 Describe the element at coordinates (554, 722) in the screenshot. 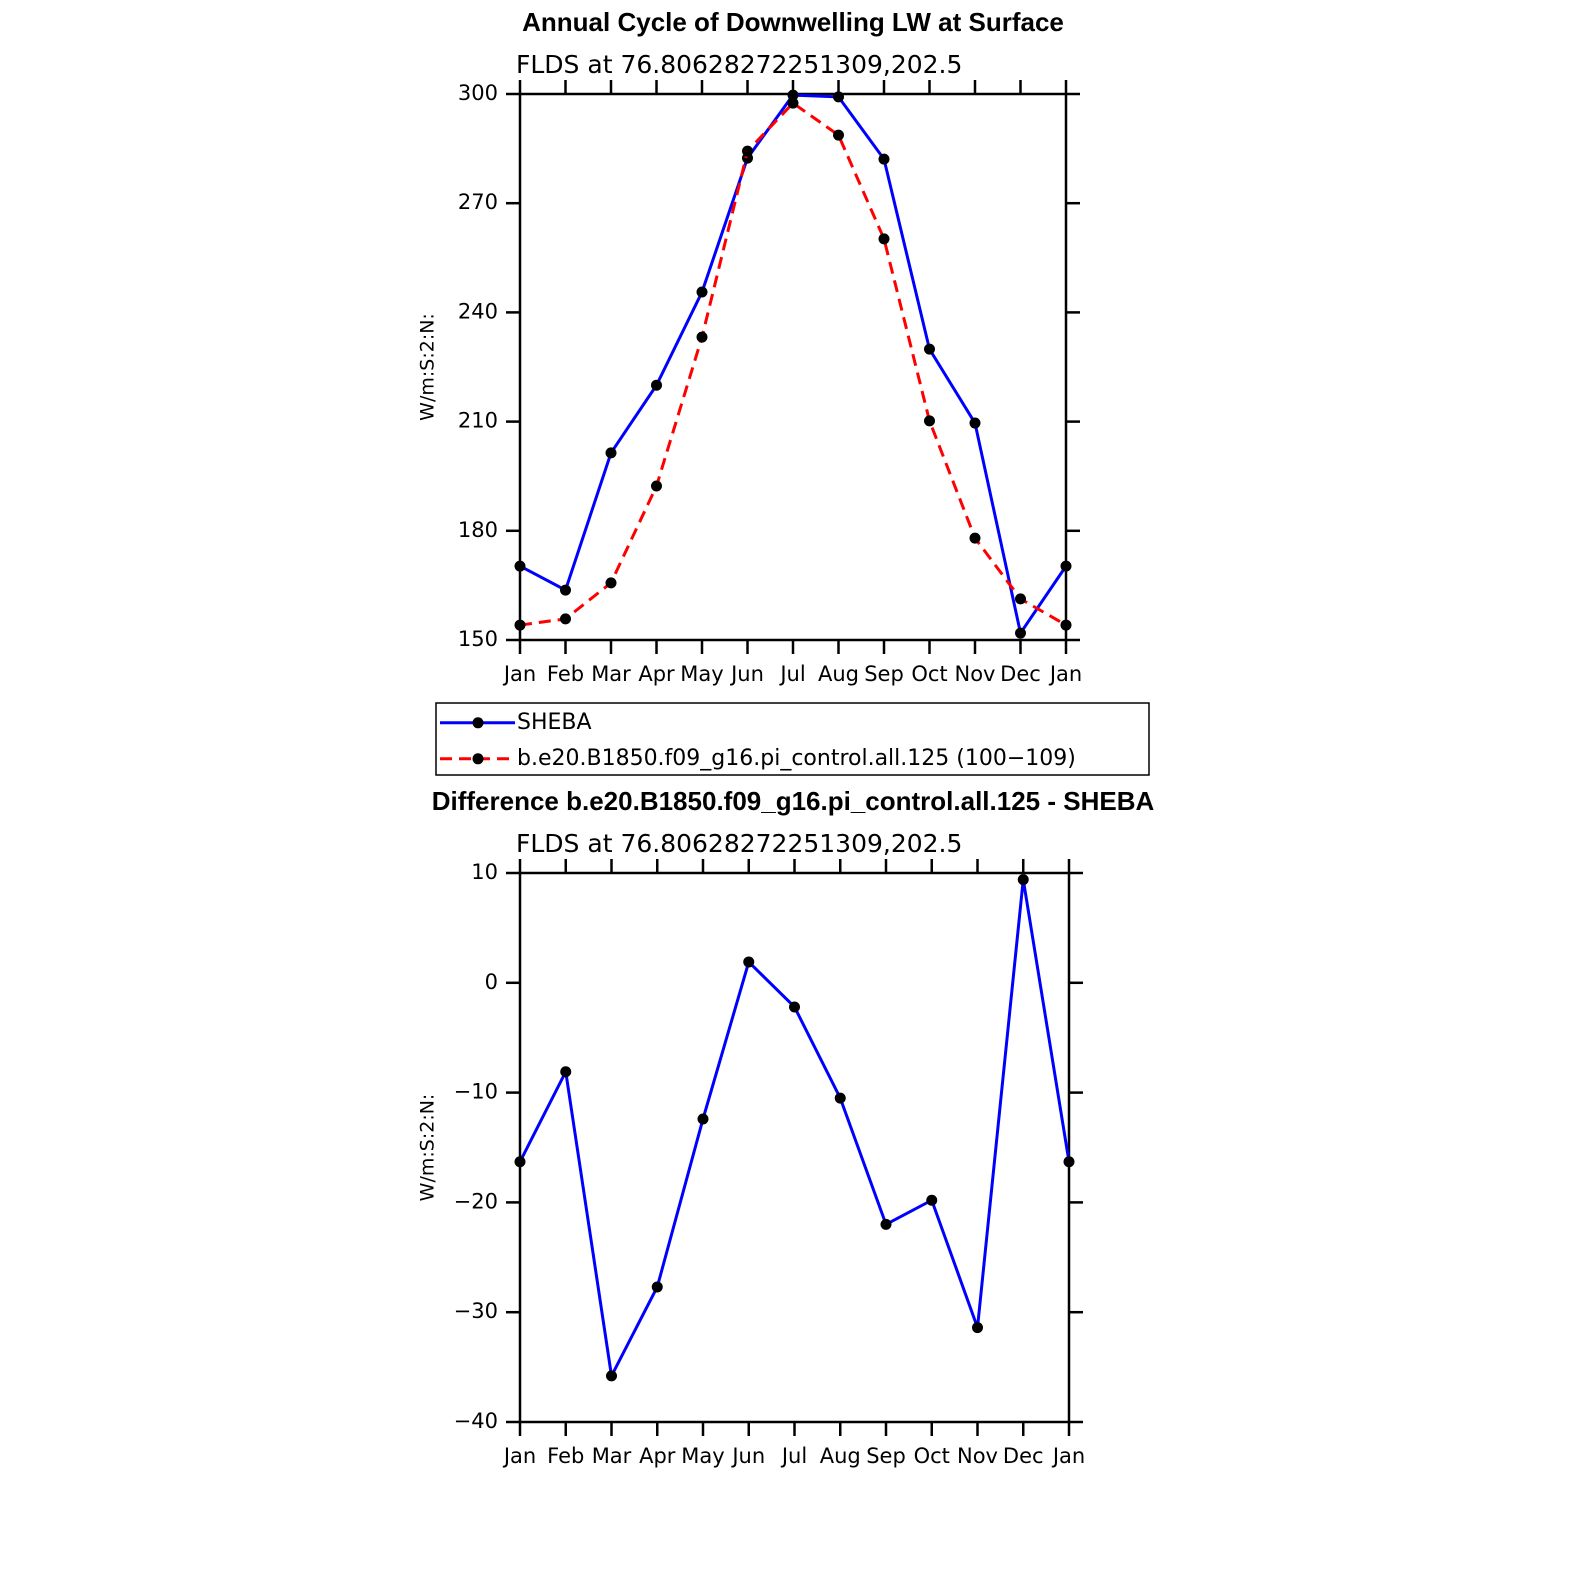

I see `legend-label: SHEBA` at that location.